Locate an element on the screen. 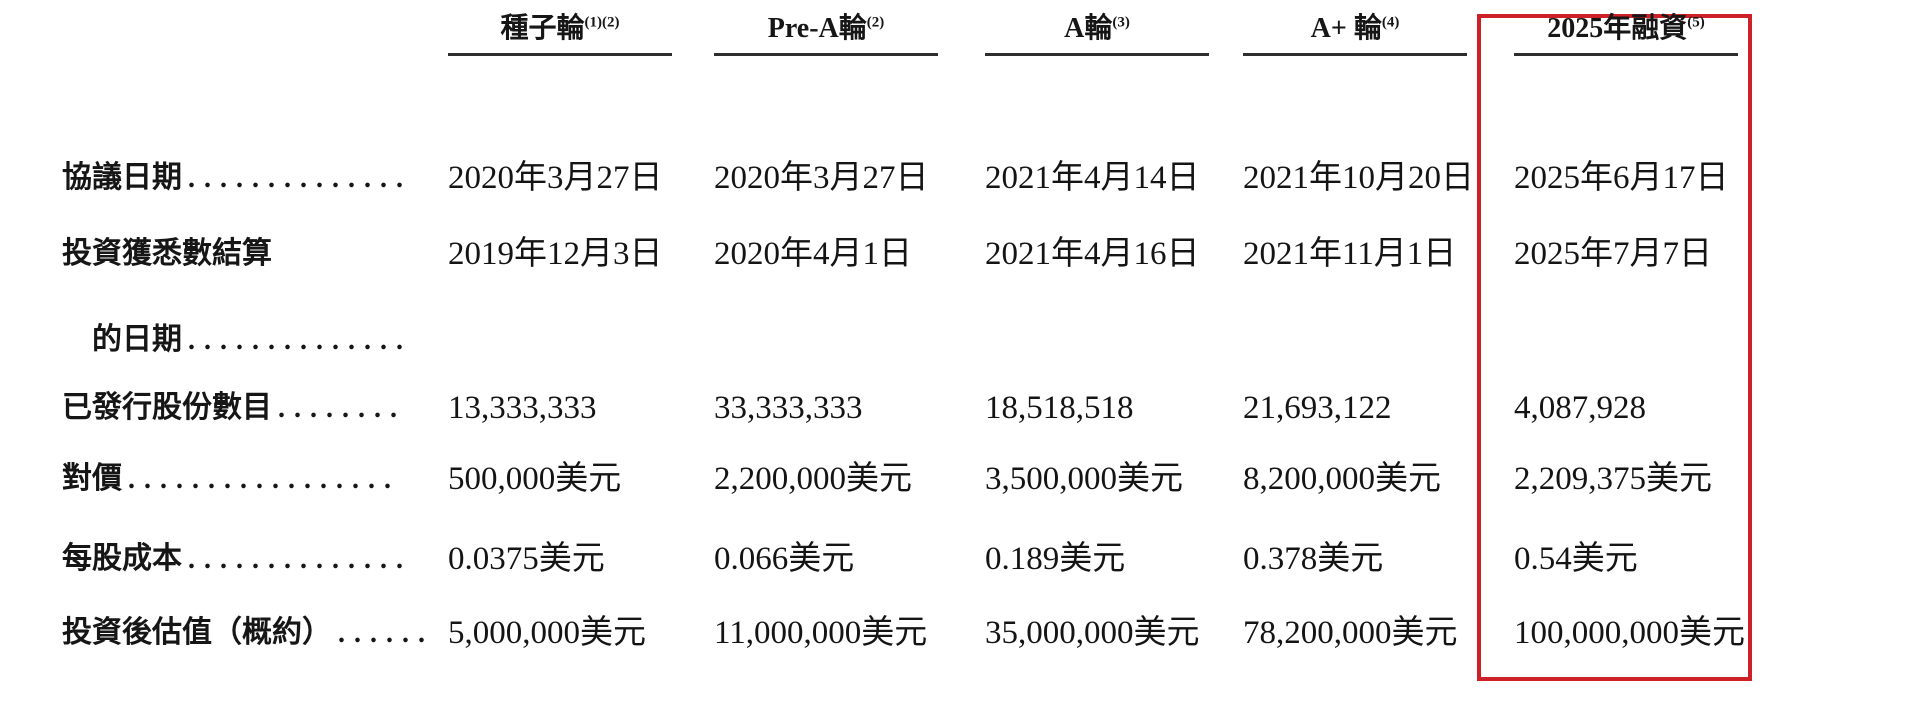 The image size is (1919, 722). cell-value: 2021年11月1日 is located at coordinates (1350, 254).